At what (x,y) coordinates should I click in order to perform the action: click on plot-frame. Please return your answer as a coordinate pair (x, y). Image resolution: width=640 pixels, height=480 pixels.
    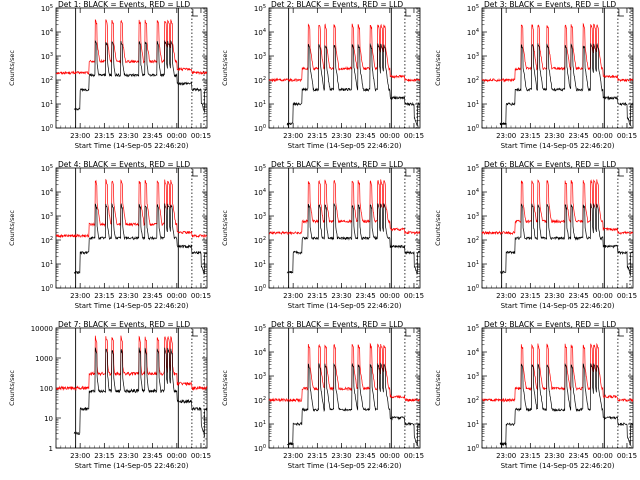
    Looking at the image, I should click on (557, 68).